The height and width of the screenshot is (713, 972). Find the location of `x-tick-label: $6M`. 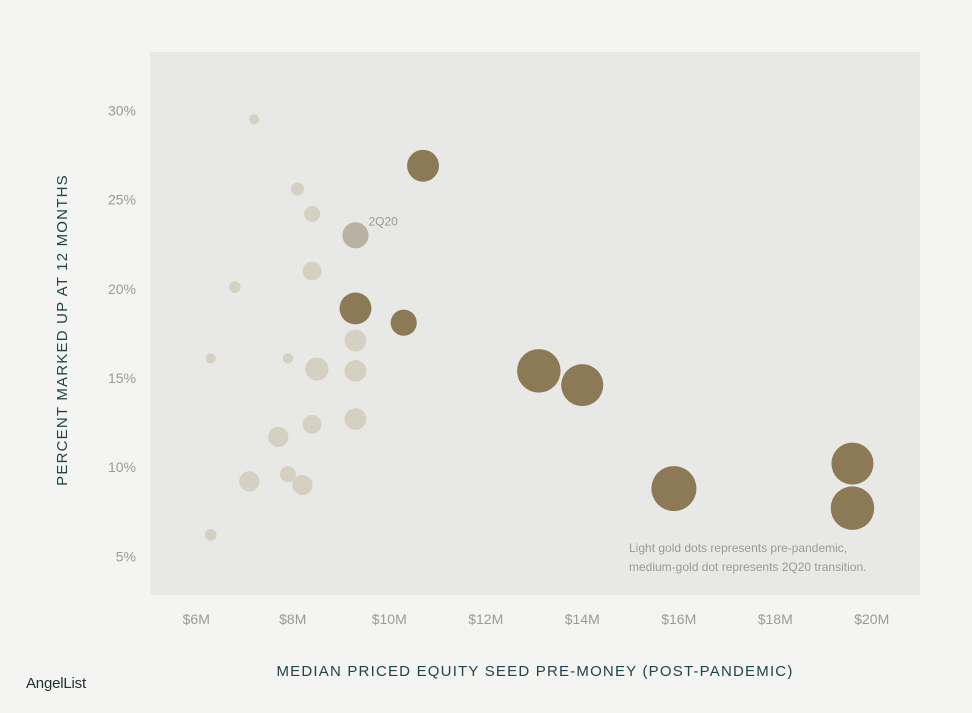

x-tick-label: $6M is located at coordinates (196, 619).